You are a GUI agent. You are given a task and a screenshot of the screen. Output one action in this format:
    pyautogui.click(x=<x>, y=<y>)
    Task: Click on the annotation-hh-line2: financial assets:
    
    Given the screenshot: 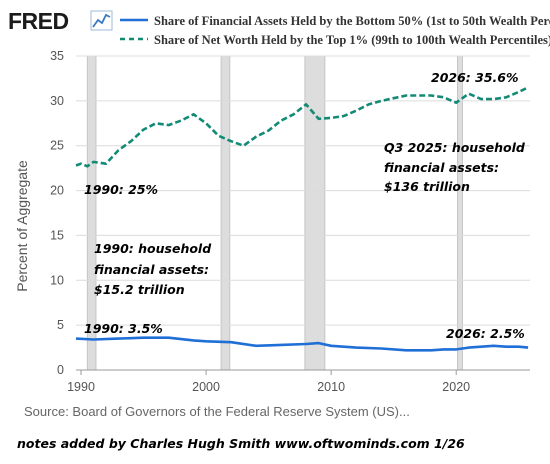 What is the action you would take?
    pyautogui.click(x=151, y=269)
    